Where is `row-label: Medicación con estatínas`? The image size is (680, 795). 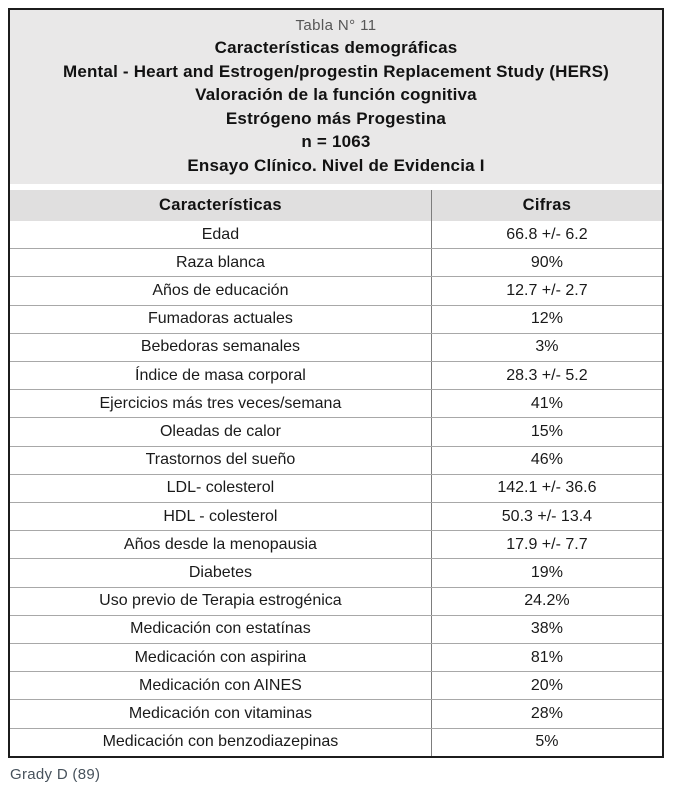
row-label: Medicación con estatínas is located at coordinates (221, 629).